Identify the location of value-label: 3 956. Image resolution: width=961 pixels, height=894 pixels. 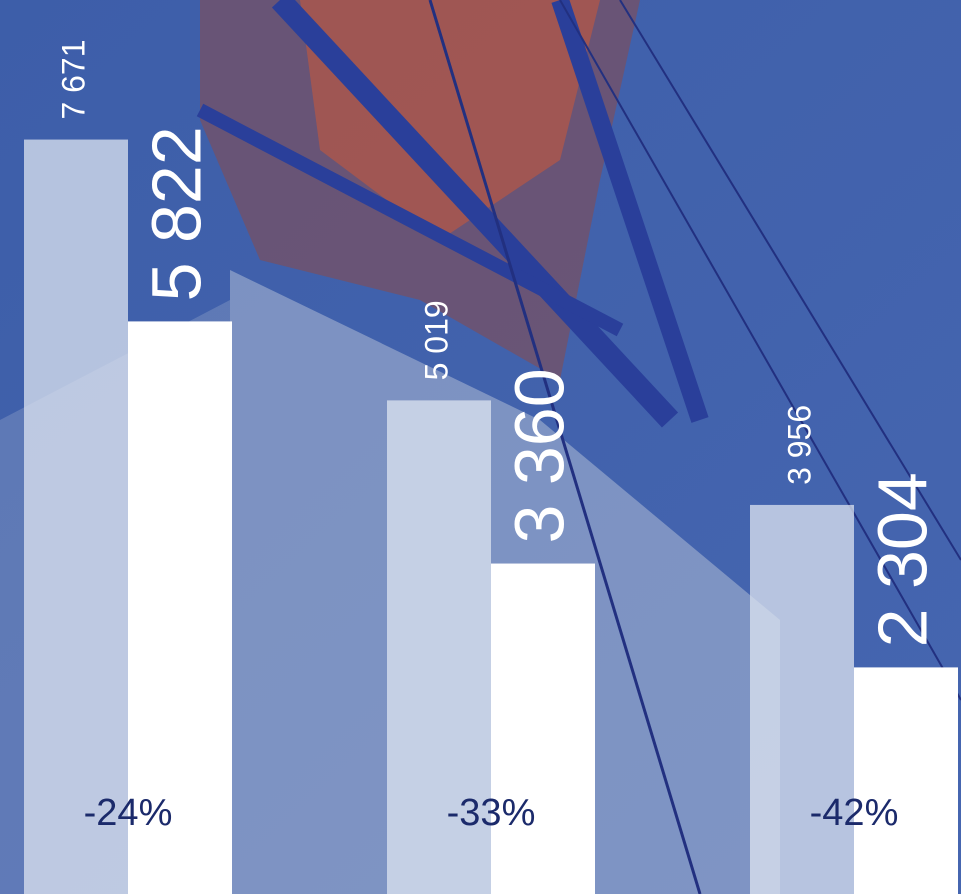
(799, 445).